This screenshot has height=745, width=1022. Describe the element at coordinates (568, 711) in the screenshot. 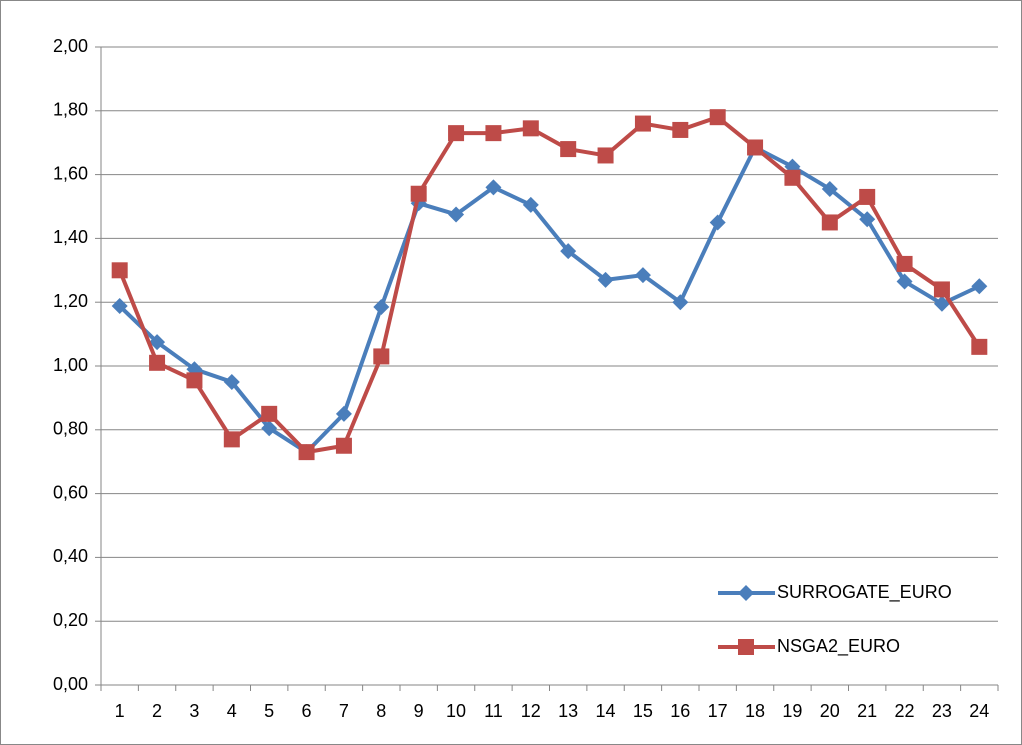

I see `x-tick-label: 13` at that location.